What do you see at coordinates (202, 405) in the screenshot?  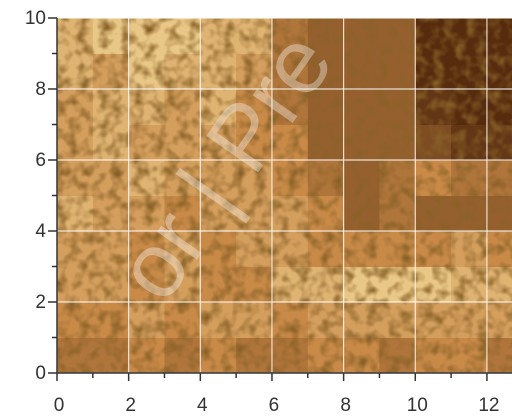 I see `x-tick-label: 4` at bounding box center [202, 405].